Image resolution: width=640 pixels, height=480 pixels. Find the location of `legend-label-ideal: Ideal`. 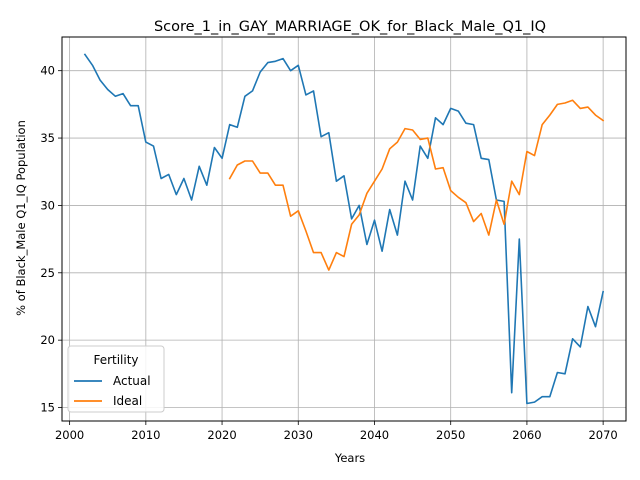

legend-label-ideal: Ideal is located at coordinates (127, 401).